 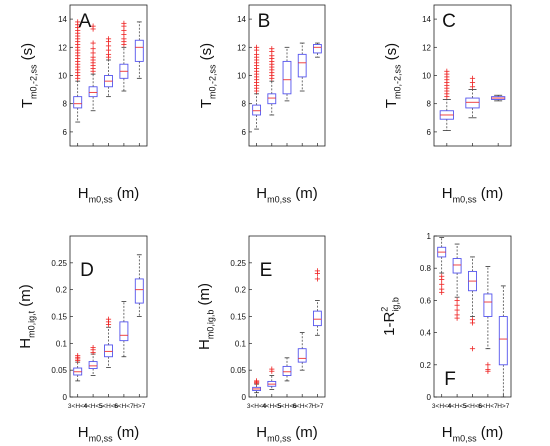 What do you see at coordinates (429, 236) in the screenshot?
I see `y-tick-label: 1` at bounding box center [429, 236].